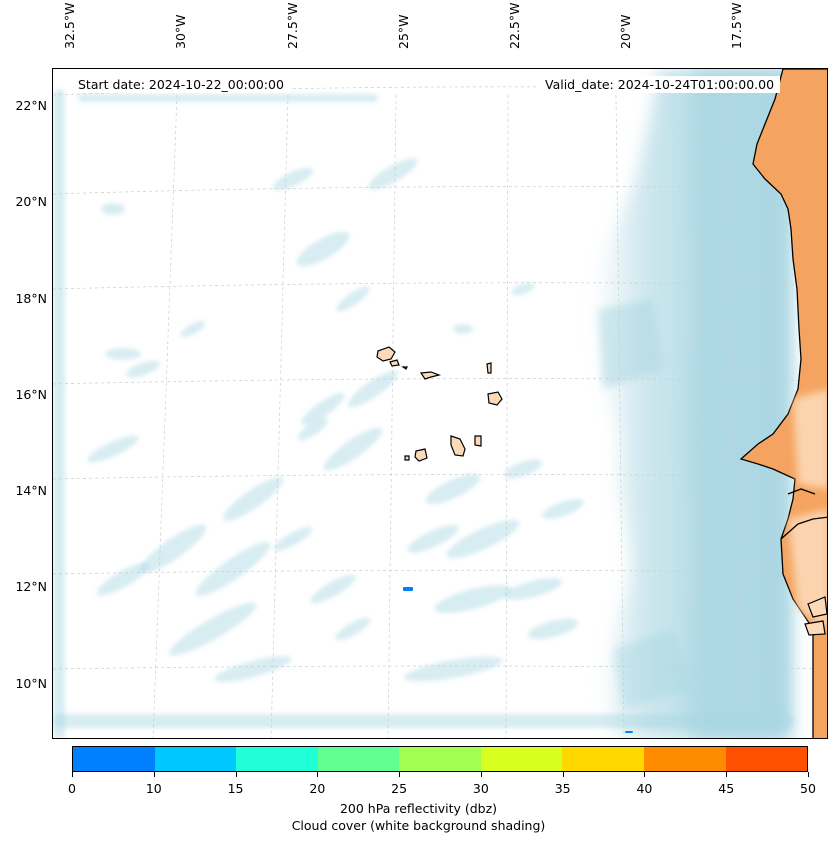 This screenshot has width=837, height=843. What do you see at coordinates (31, 683) in the screenshot?
I see `lat-label-10n: 10°N` at bounding box center [31, 683].